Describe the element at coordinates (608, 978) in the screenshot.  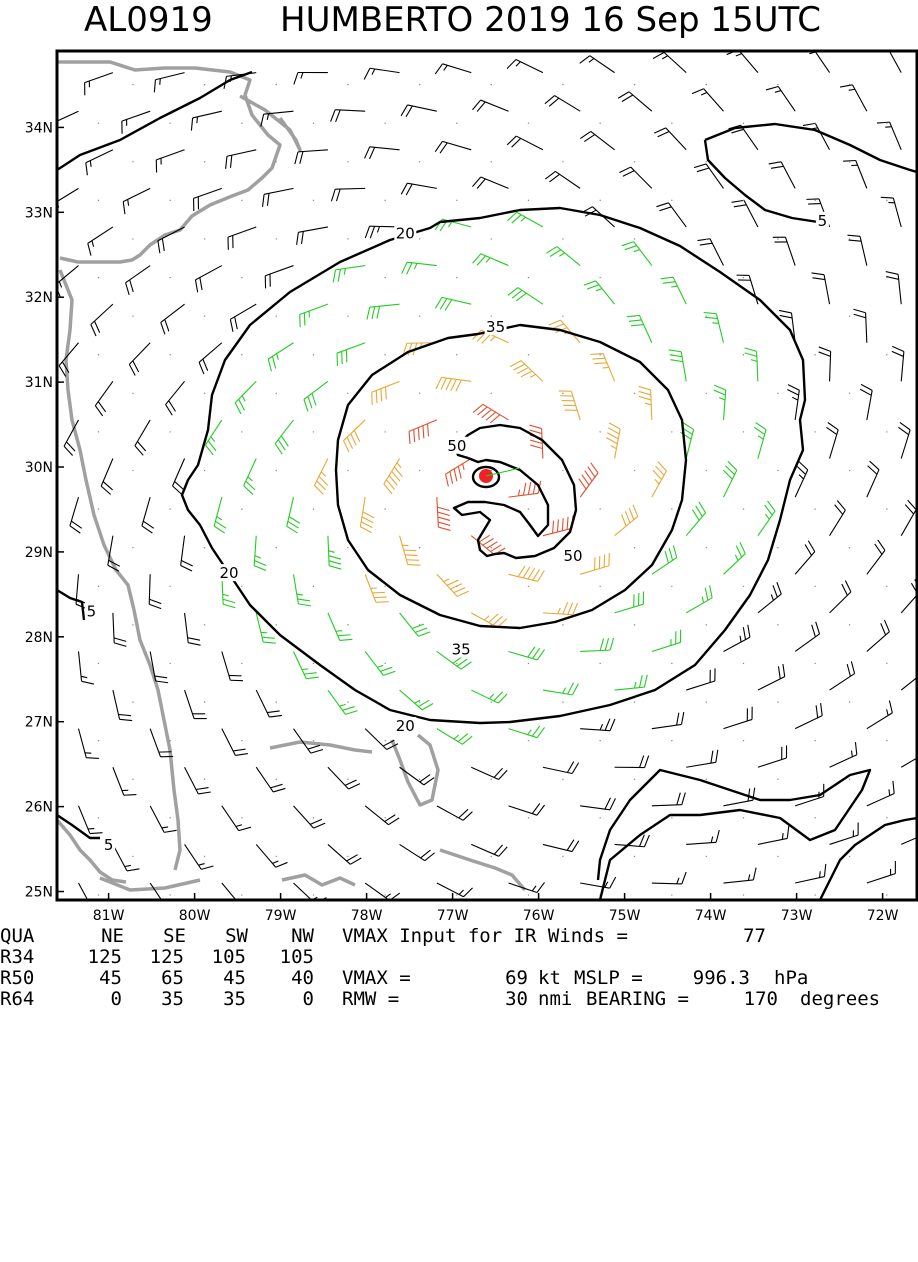
I see `mslp-text: MSLP =` at that location.